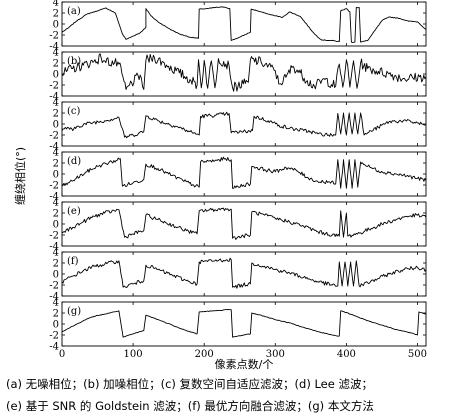  I want to click on x-tick-label: 500, so click(417, 354).